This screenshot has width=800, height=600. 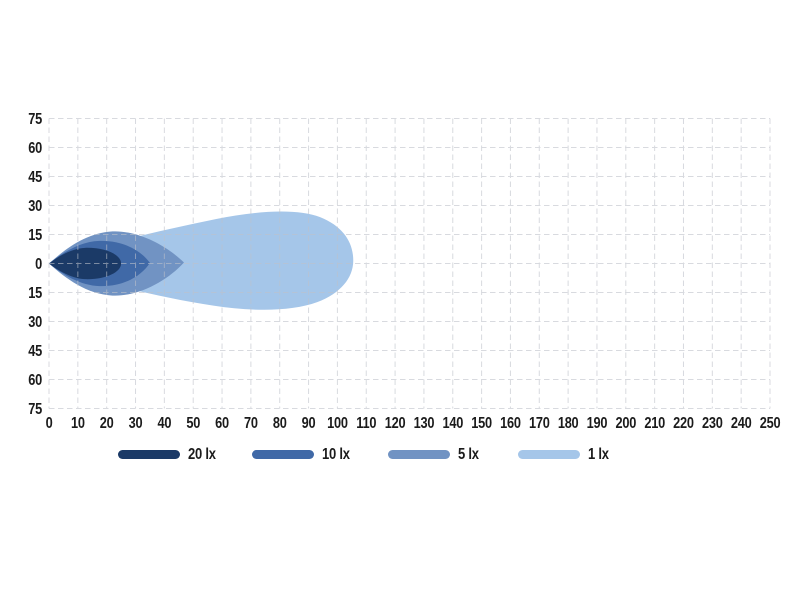 I want to click on x-tick-label: 60, so click(x=222, y=424).